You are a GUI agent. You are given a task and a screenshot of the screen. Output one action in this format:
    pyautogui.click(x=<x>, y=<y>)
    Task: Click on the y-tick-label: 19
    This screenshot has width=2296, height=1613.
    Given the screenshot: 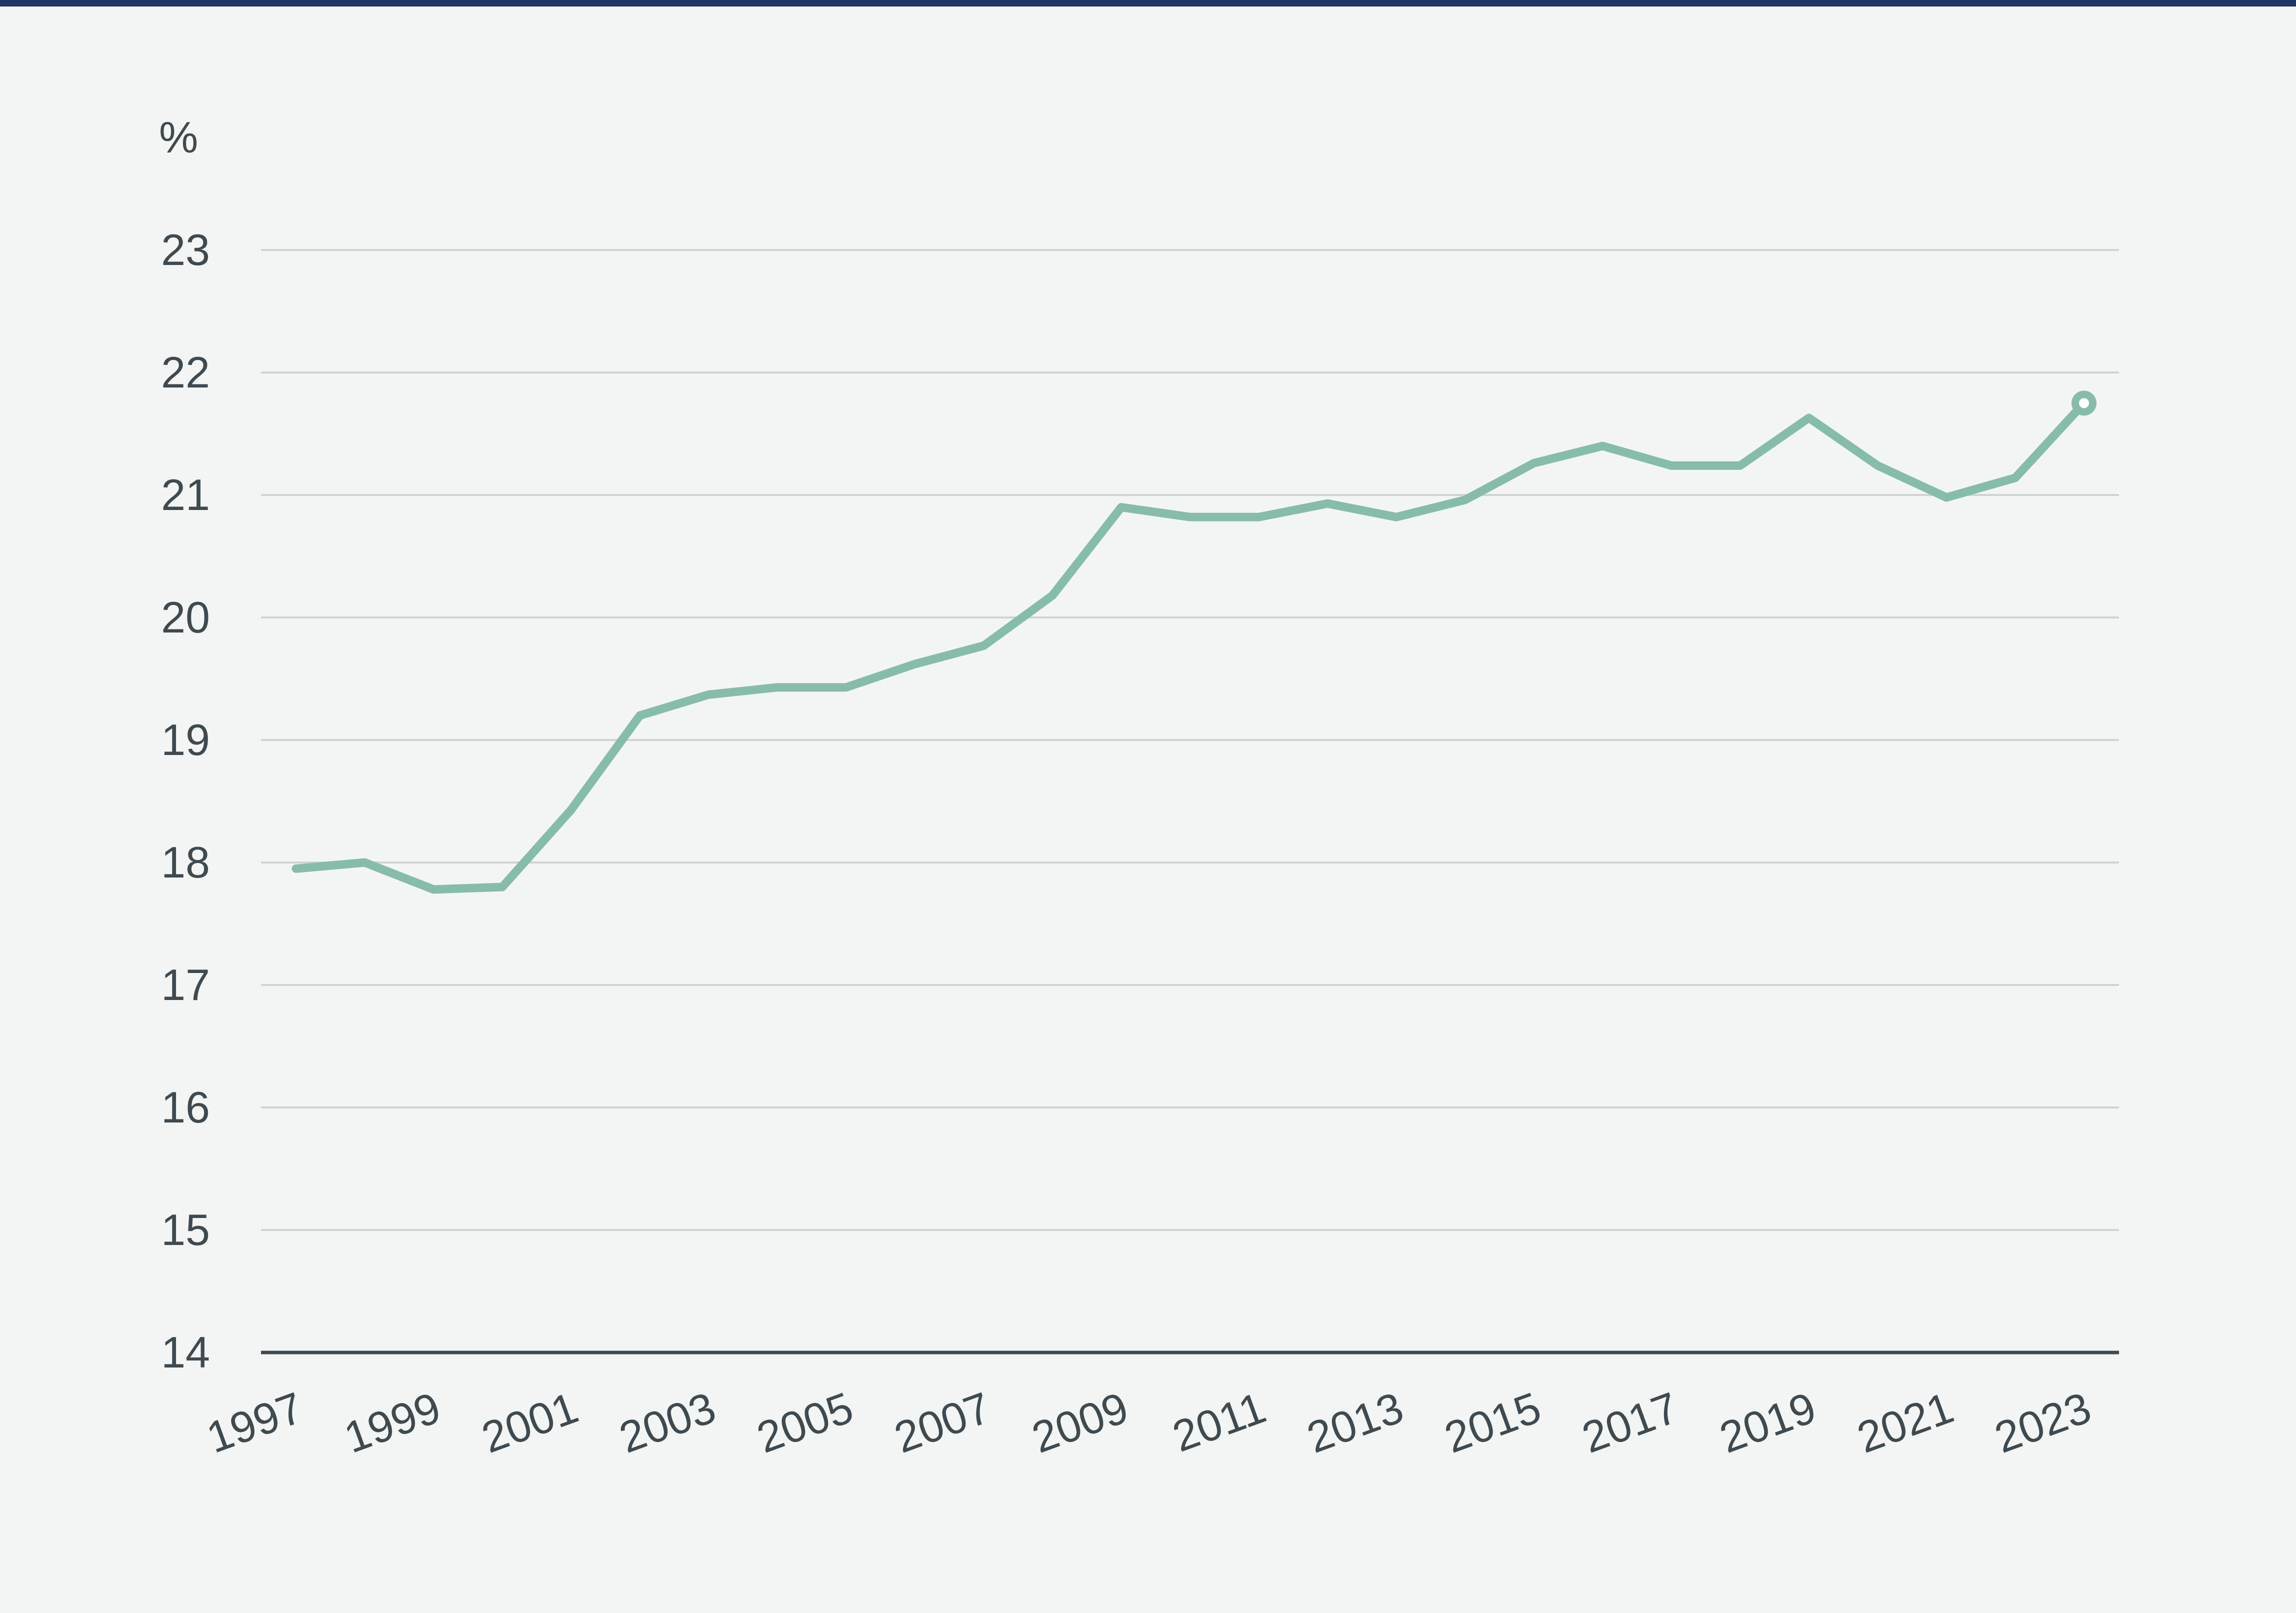 What is the action you would take?
    pyautogui.click(x=185, y=739)
    